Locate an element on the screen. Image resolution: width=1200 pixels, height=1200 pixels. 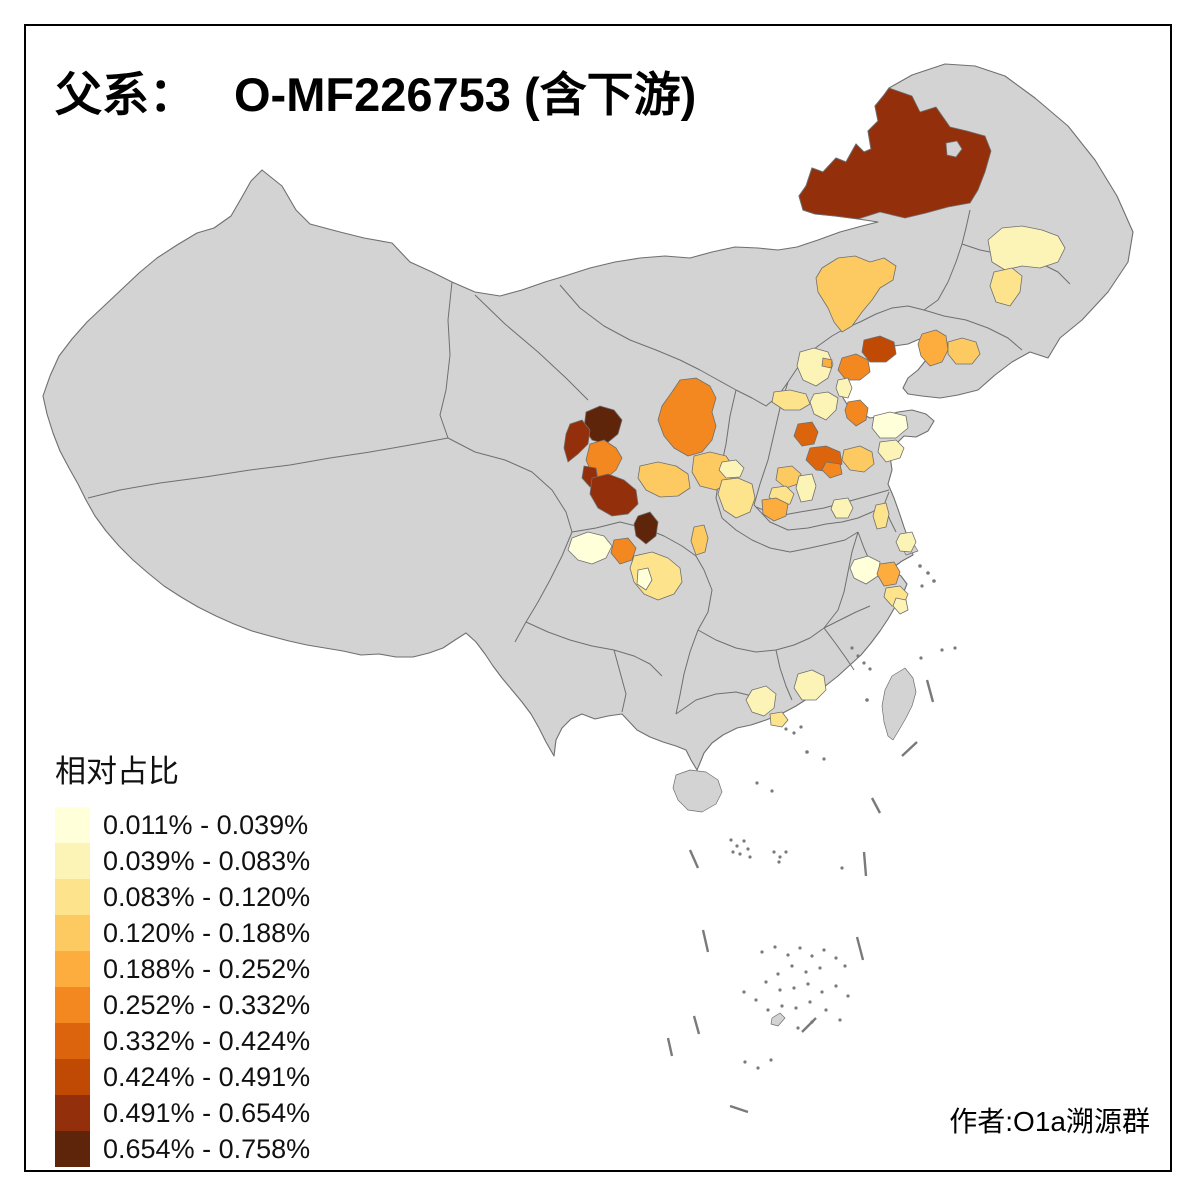
hainan-island is located at coordinates (697, 791).